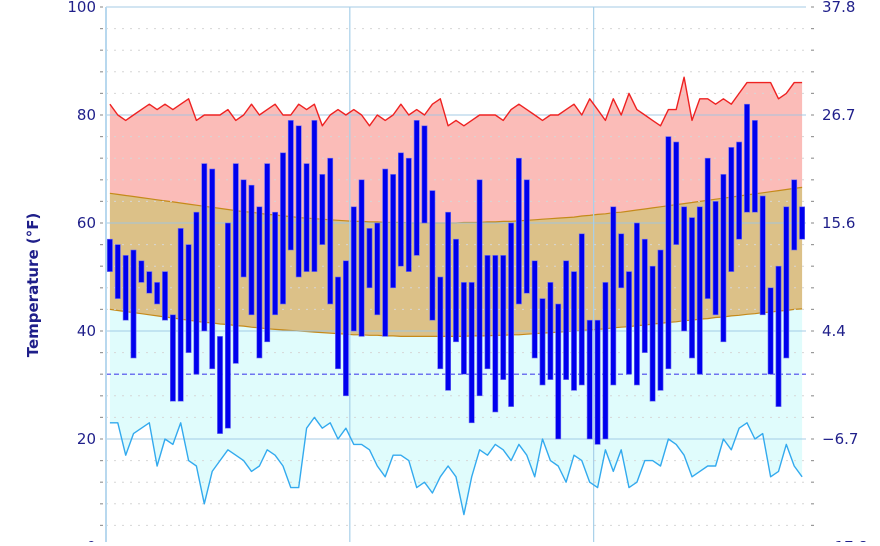 Image resolution: width=880 pixels, height=546 pixels. What do you see at coordinates (838, 8) in the screenshot?
I see `right-tick-label: 37.8` at bounding box center [838, 8].